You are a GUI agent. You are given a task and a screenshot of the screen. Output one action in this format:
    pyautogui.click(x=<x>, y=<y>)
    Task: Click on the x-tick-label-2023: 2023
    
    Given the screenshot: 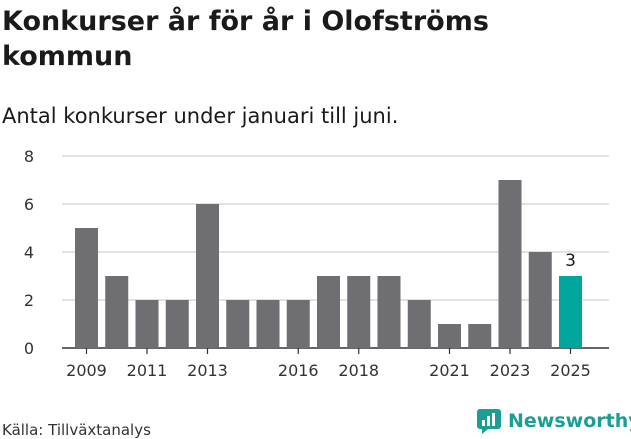 What is the action you would take?
    pyautogui.click(x=510, y=370)
    